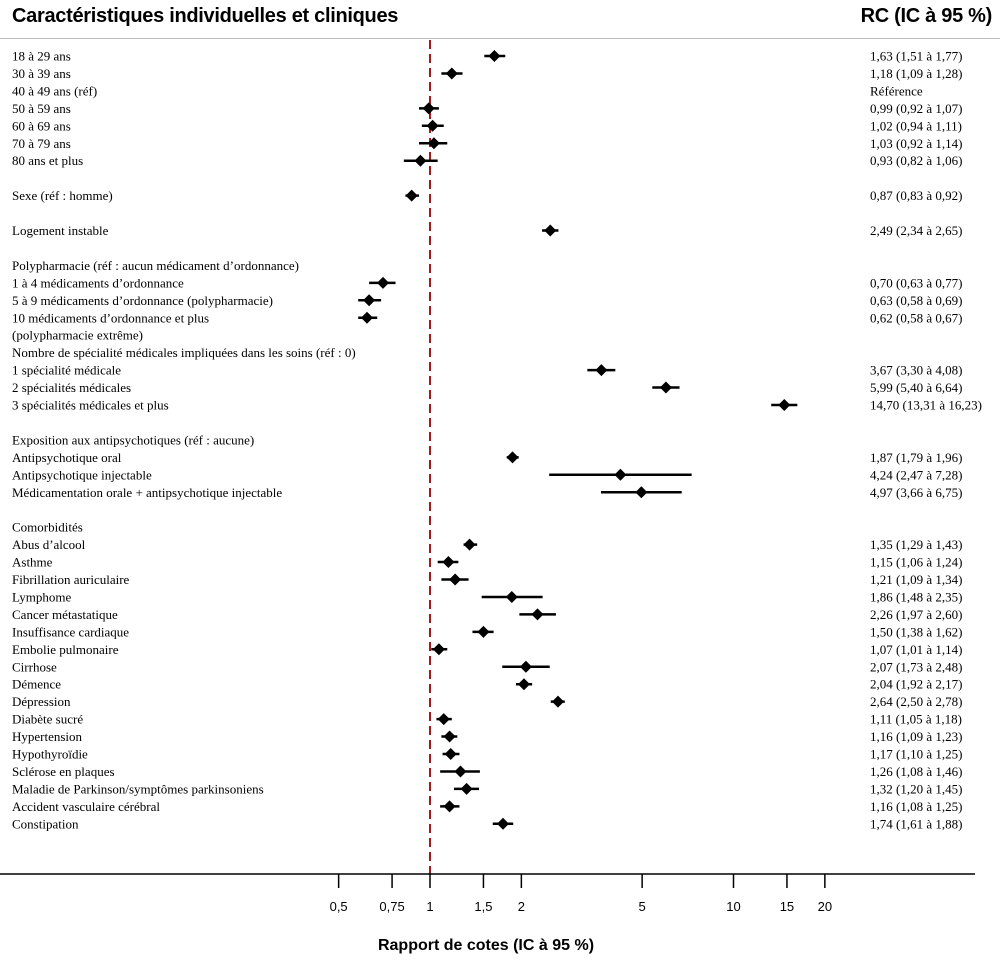  Describe the element at coordinates (41, 56) in the screenshot. I see `row-label: 18 à 29 ans` at that location.